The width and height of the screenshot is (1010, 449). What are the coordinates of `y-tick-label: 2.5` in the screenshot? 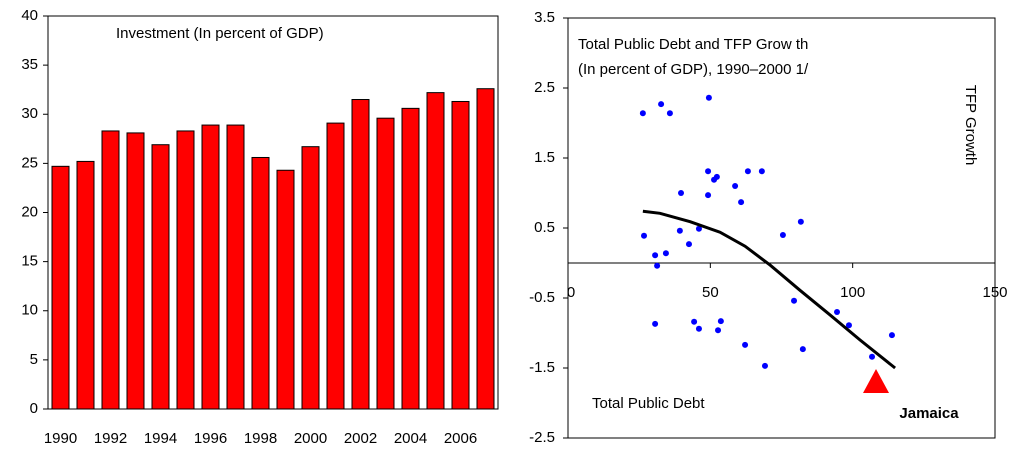 It's located at (544, 87).